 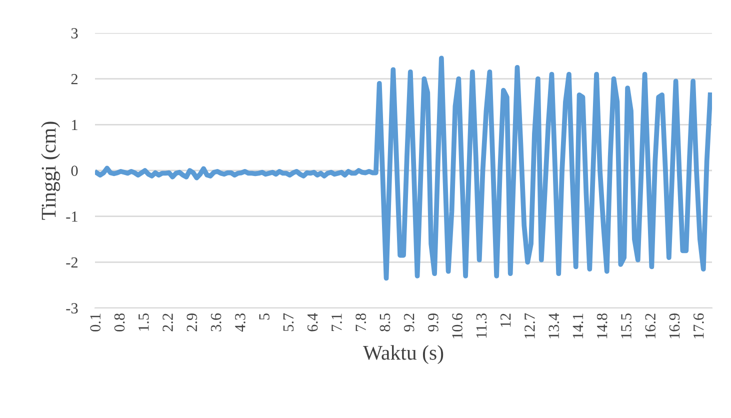 What do you see at coordinates (74, 171) in the screenshot?
I see `y-tick-label: 0` at bounding box center [74, 171].